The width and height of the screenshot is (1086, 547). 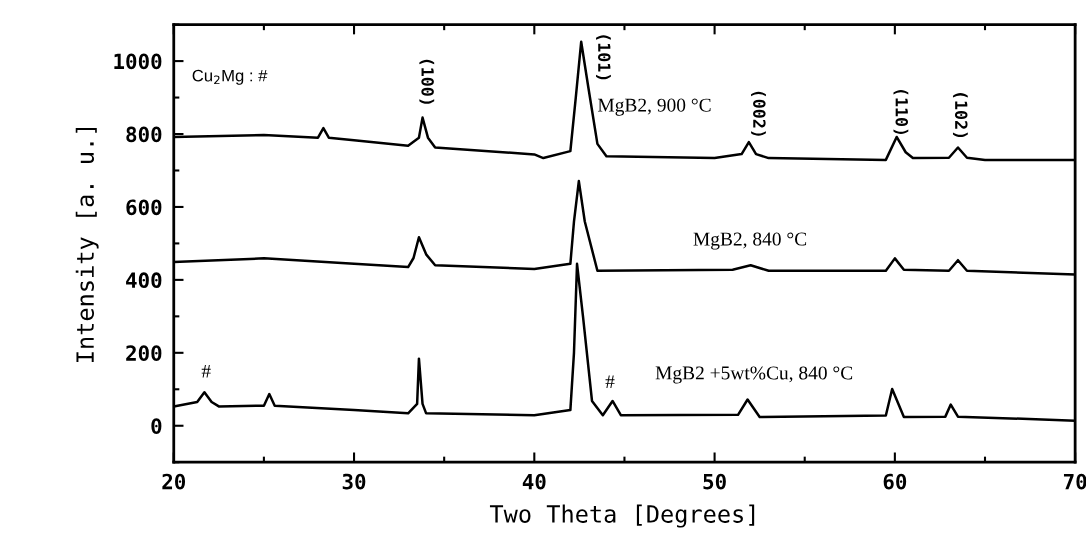 What do you see at coordinates (230, 77) in the screenshot?
I see `annotation: Cu$_{2}$Mg : #` at bounding box center [230, 77].